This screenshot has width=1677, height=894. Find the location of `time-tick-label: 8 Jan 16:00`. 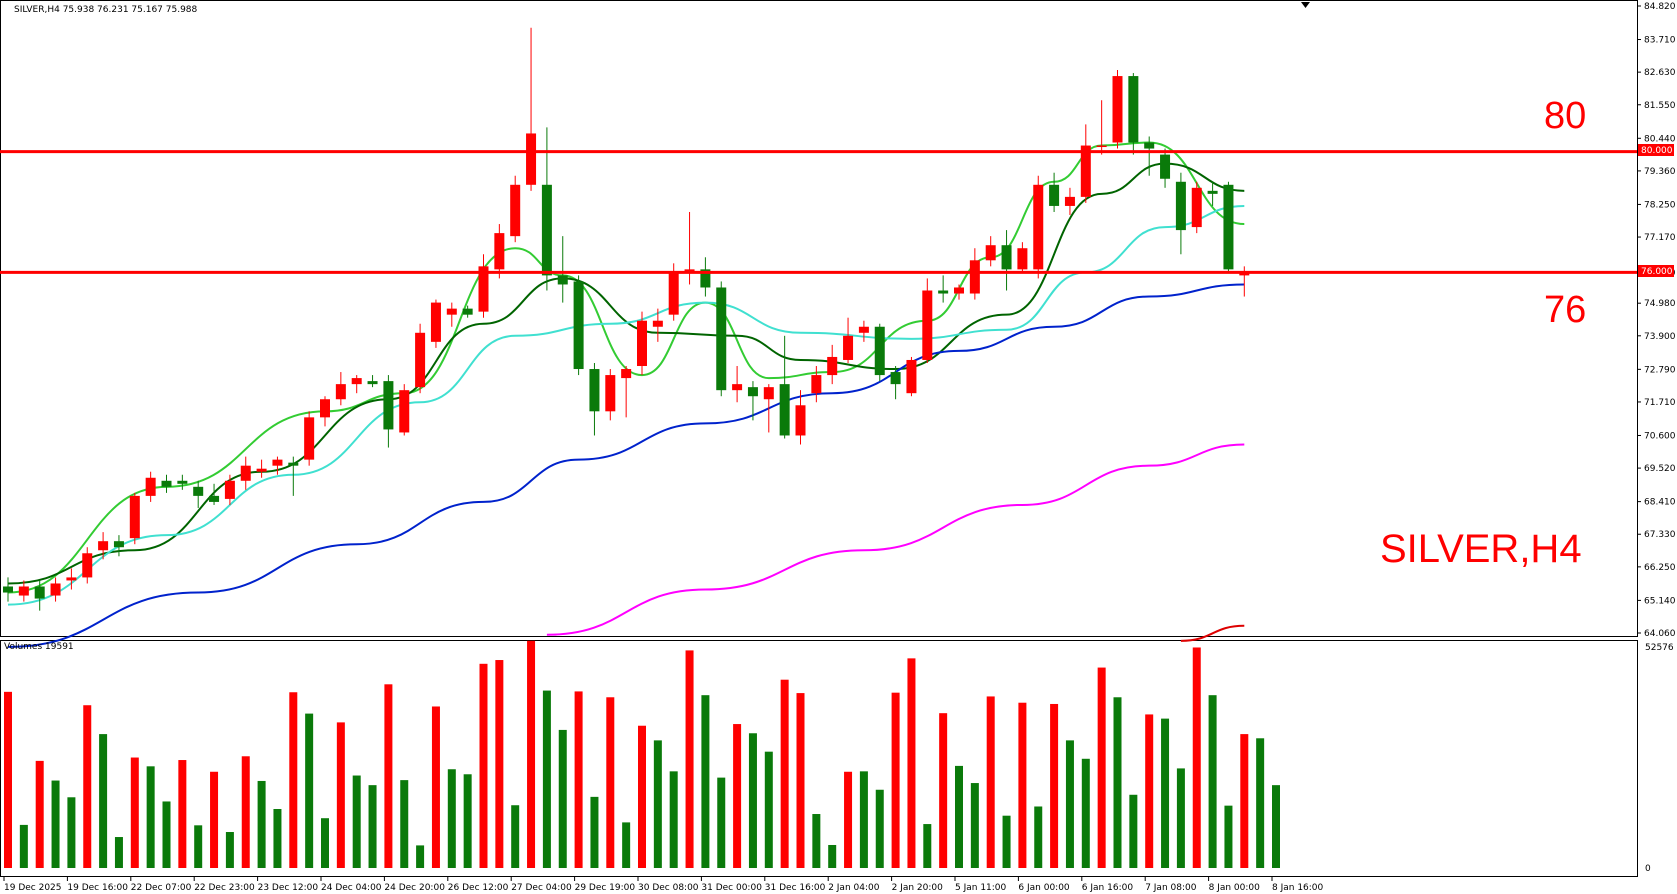

time-tick-label: 8 Jan 16:00 is located at coordinates (1298, 888).